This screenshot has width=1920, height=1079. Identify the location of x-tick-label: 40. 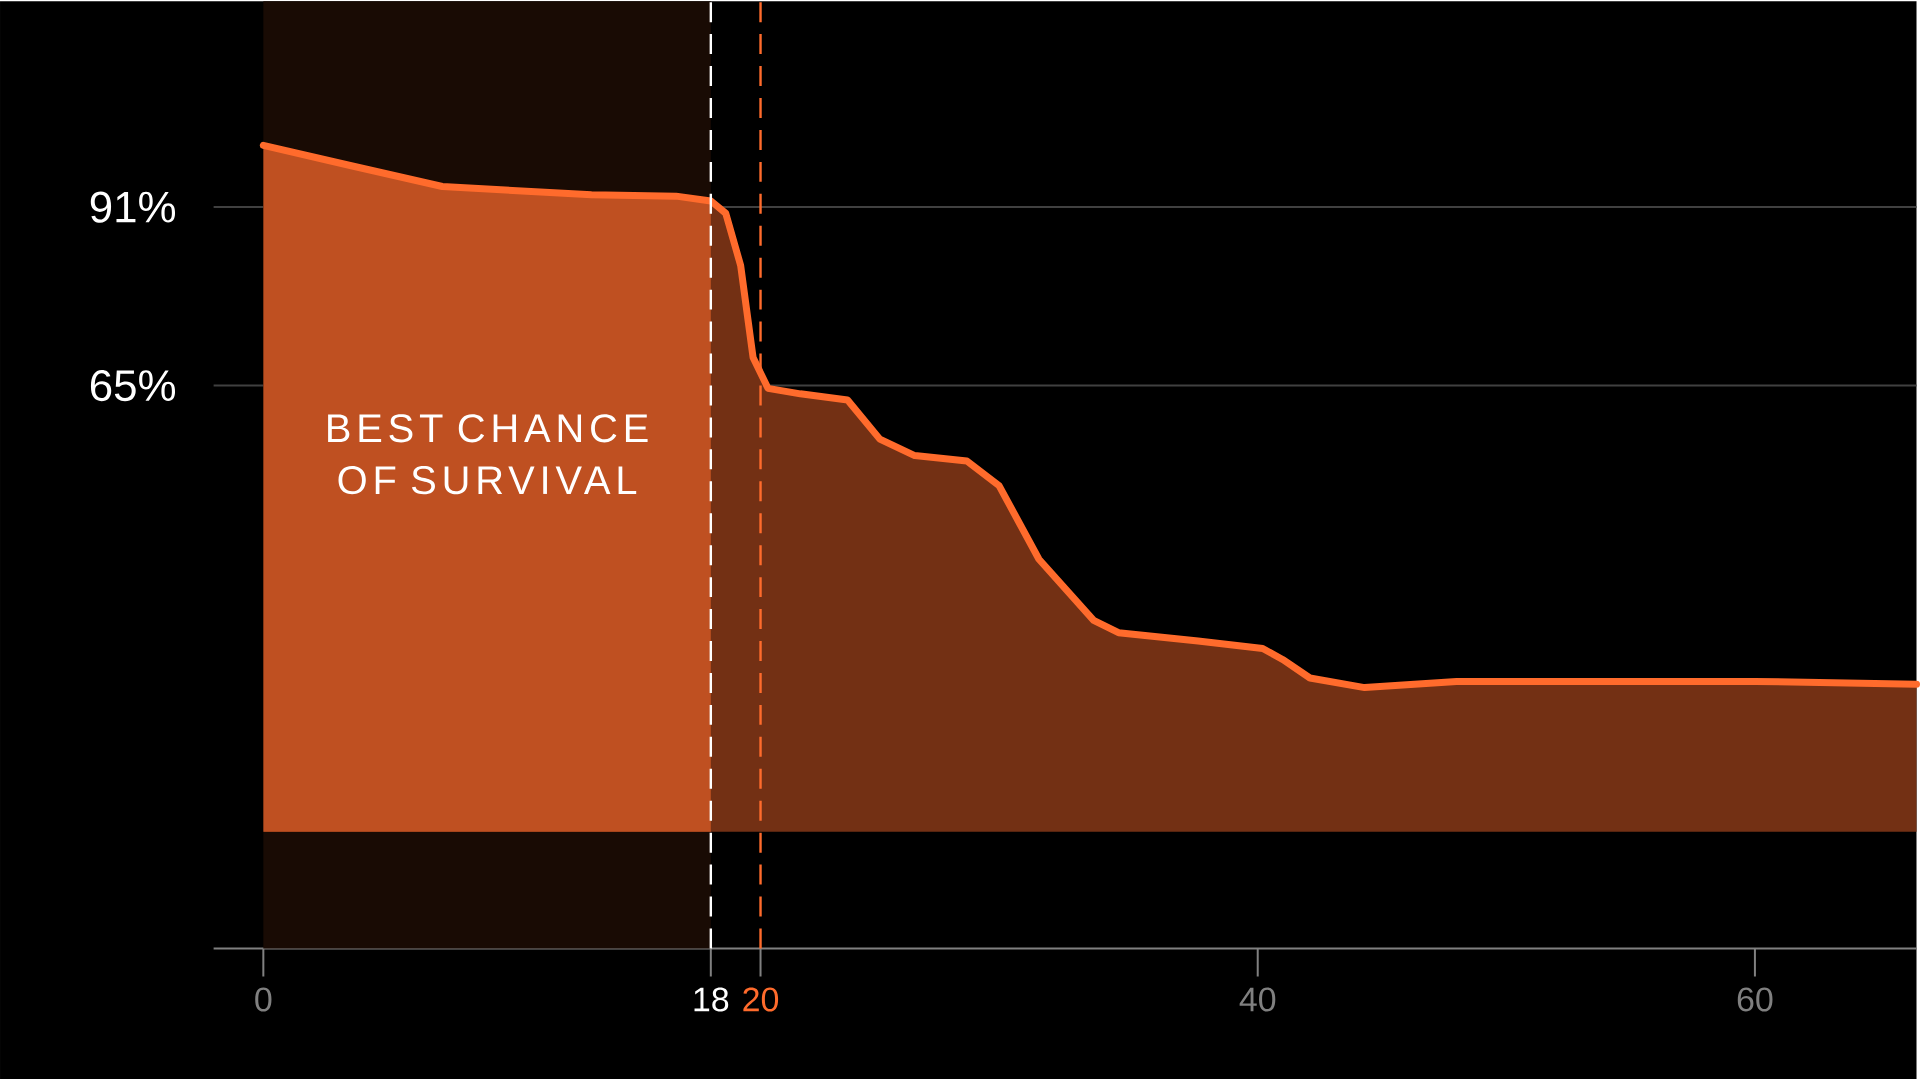
(1257, 999).